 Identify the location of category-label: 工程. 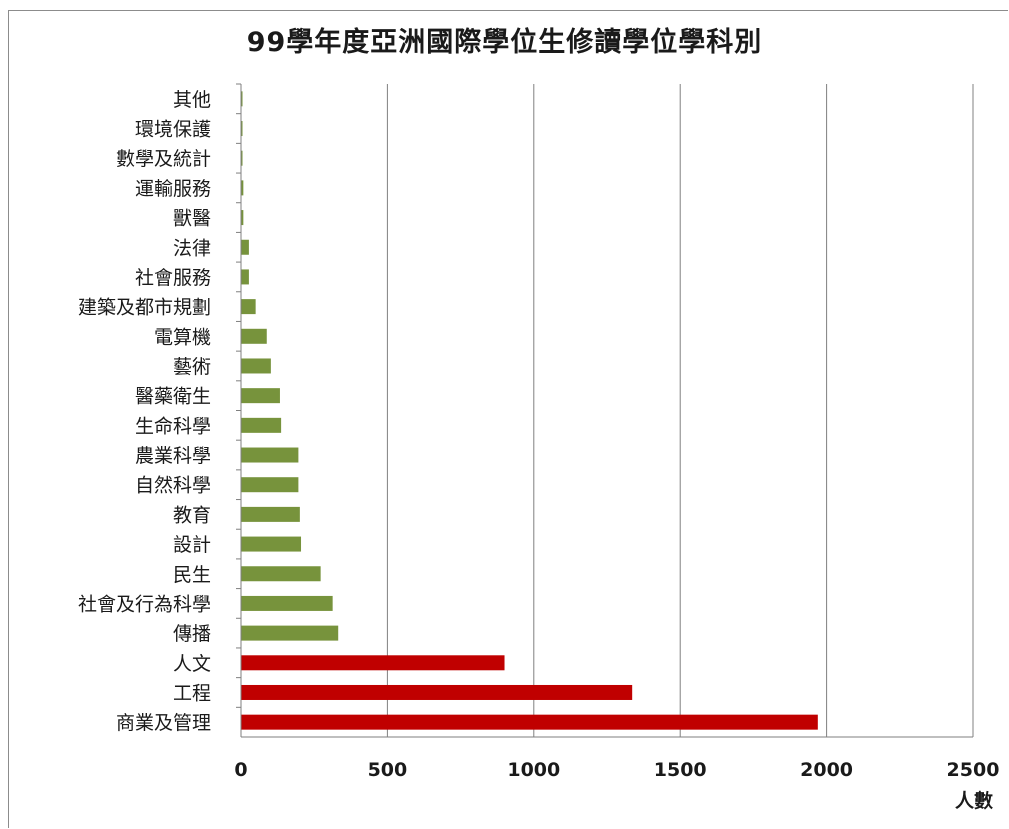
(192, 693).